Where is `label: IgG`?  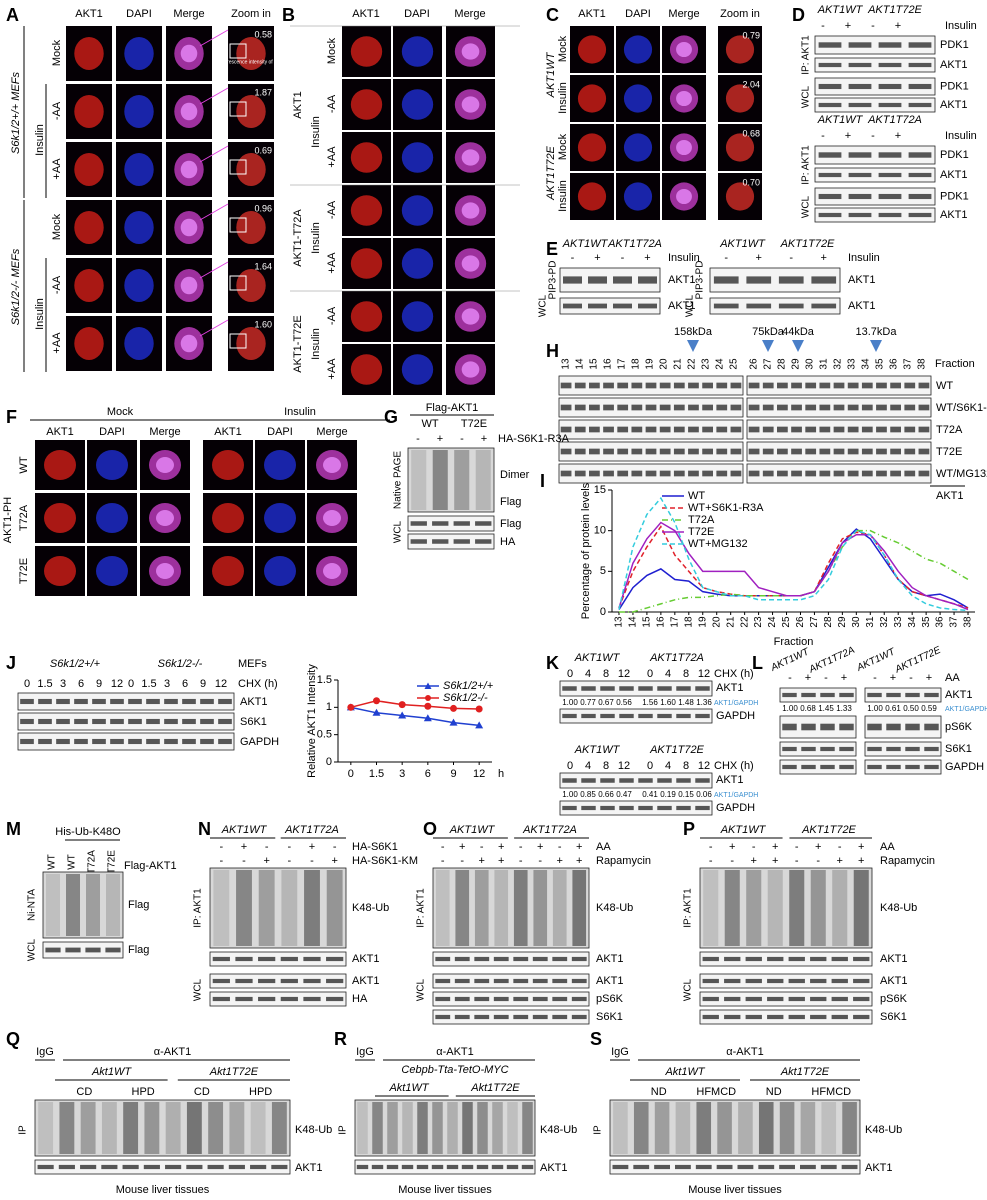 label: IgG is located at coordinates (365, 1052).